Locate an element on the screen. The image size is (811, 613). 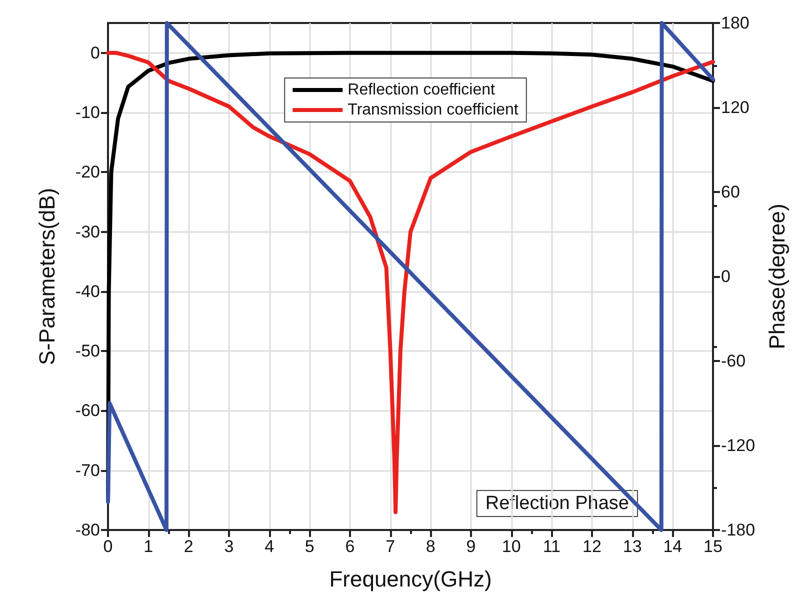
y2-tick-label: 180 is located at coordinates (735, 23).